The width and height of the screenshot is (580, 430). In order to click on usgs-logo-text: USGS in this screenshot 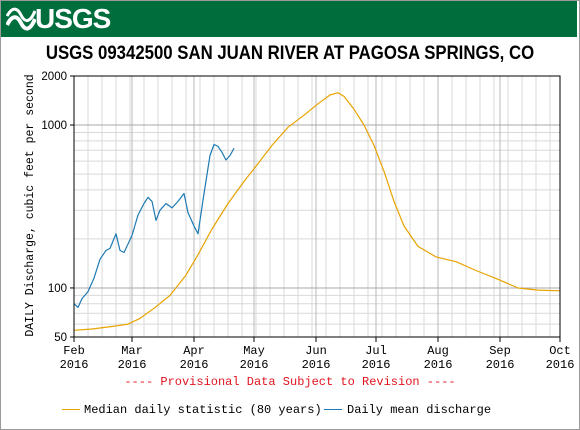, I will do `click(73, 18)`.